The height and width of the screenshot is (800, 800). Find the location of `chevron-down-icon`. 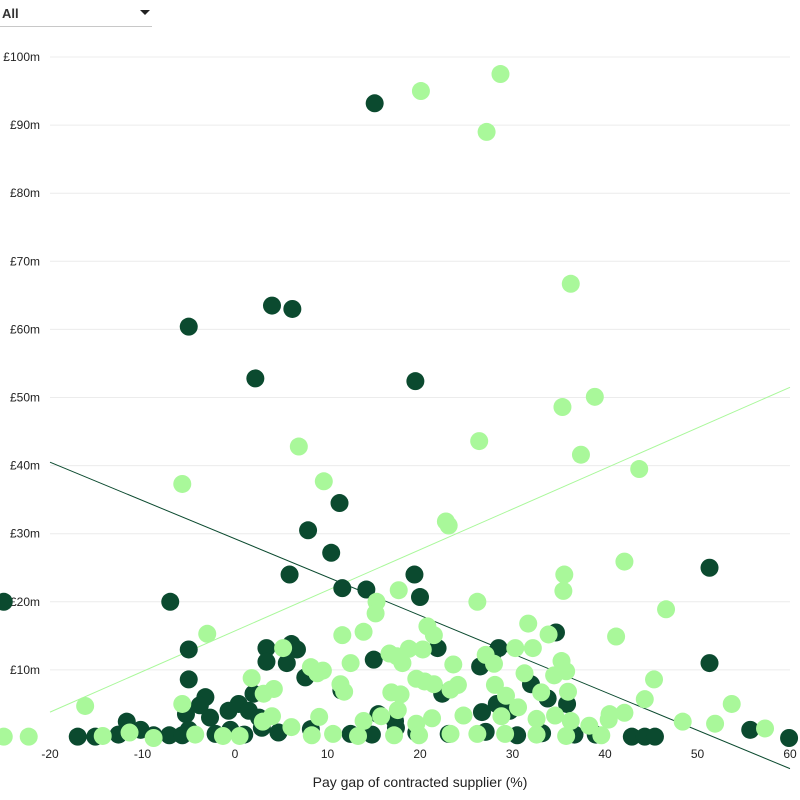

chevron-down-icon is located at coordinates (145, 12).